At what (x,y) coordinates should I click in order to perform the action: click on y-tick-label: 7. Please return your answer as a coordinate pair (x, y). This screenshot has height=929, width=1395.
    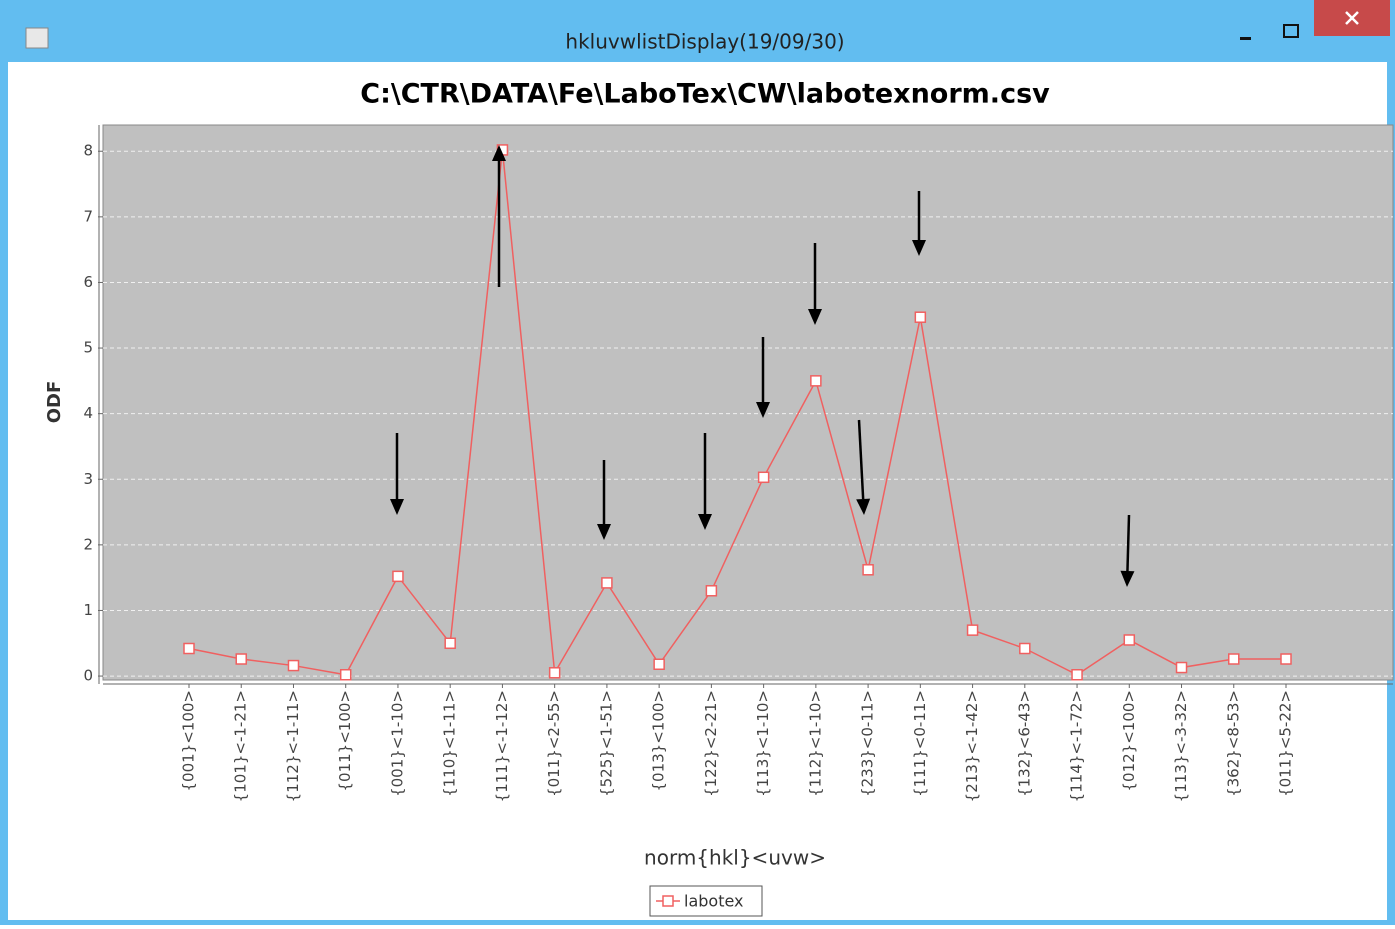
    Looking at the image, I should click on (88, 216).